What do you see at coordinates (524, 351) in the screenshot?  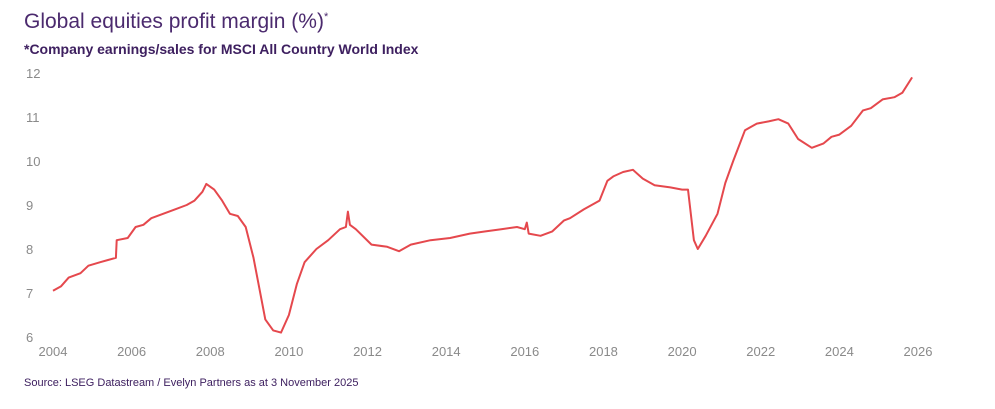 I see `x-tick-label: 2016` at bounding box center [524, 351].